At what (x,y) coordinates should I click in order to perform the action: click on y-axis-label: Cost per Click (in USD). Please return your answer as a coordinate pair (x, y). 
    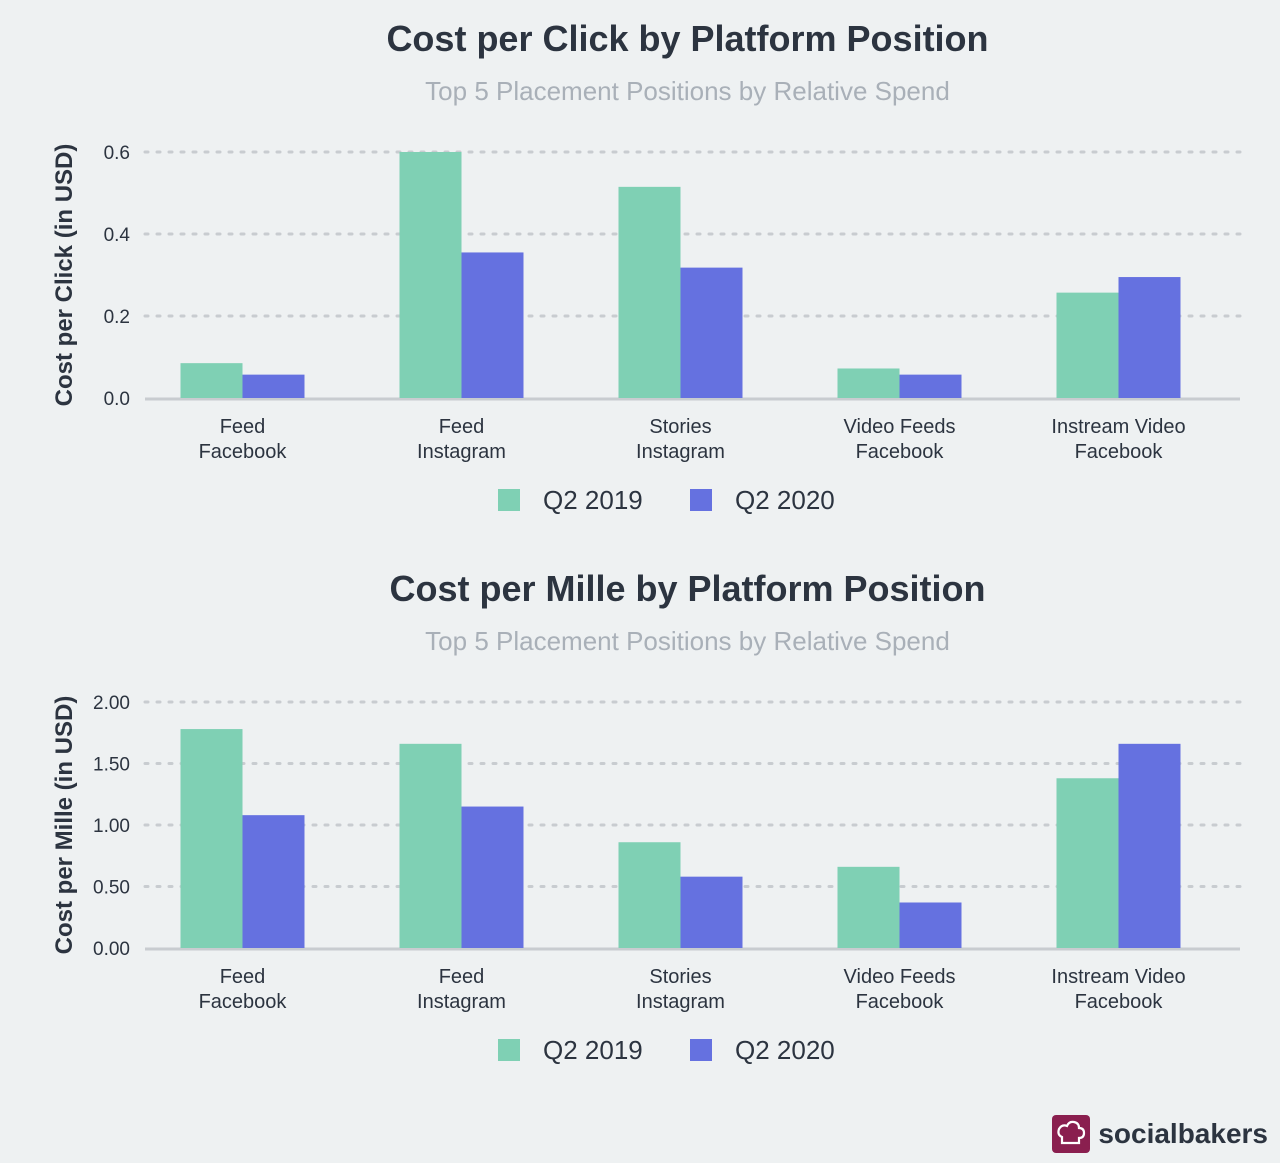
    Looking at the image, I should click on (64, 275).